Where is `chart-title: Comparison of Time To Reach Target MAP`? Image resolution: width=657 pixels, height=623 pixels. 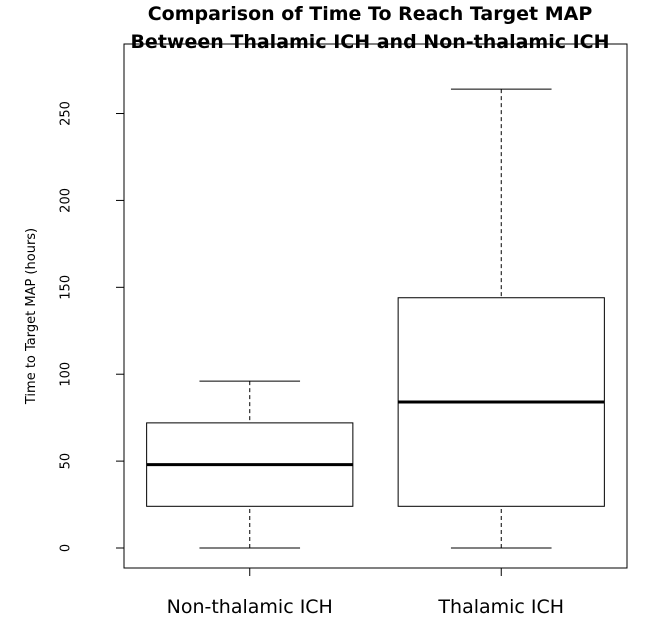 chart-title: Comparison of Time To Reach Target MAP is located at coordinates (370, 14).